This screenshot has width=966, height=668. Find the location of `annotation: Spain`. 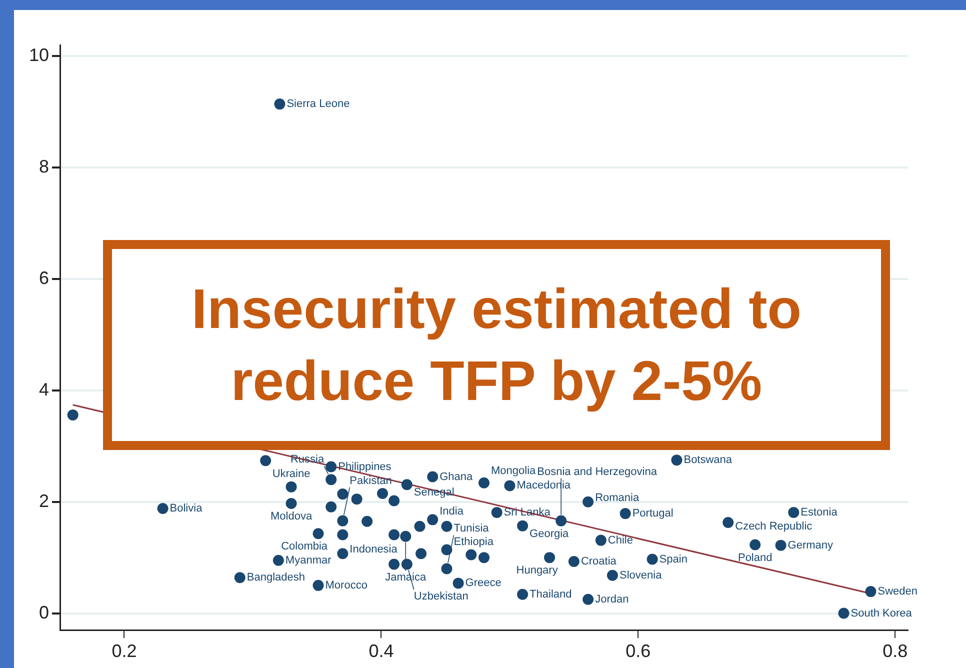

annotation: Spain is located at coordinates (673, 559).